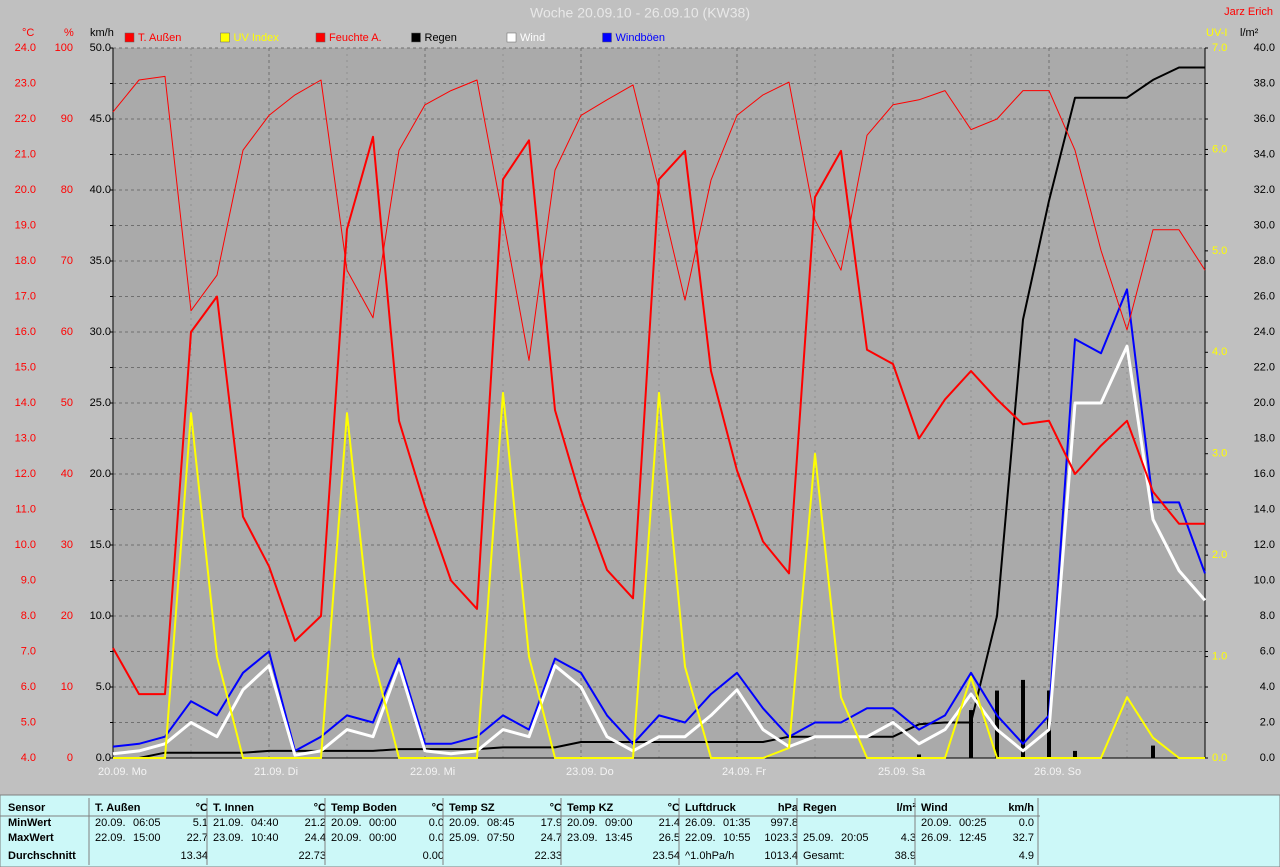 This screenshot has height=867, width=1280. I want to click on y-tick-label: 4.0, so click(1267, 687).